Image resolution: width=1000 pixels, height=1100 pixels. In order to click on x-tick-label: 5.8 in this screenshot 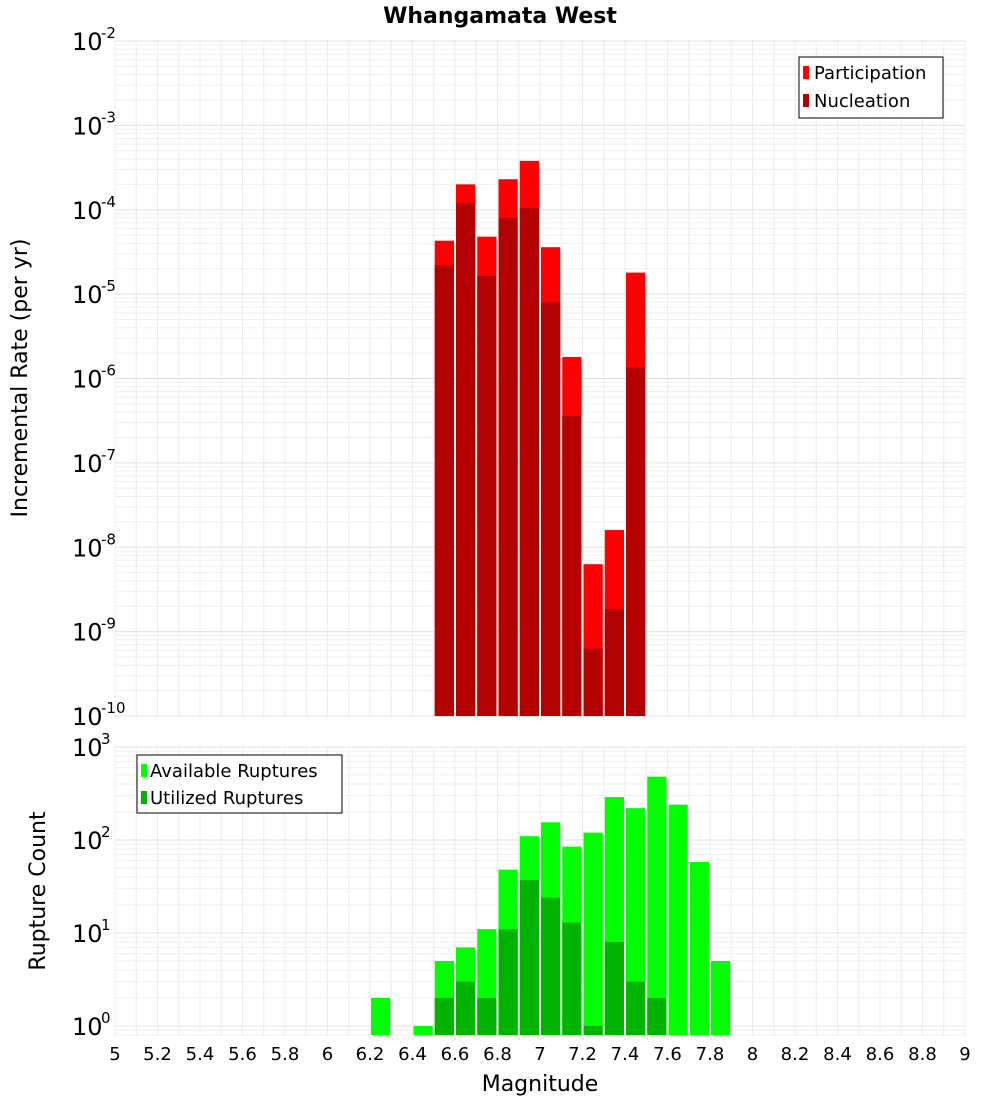, I will do `click(285, 1054)`.